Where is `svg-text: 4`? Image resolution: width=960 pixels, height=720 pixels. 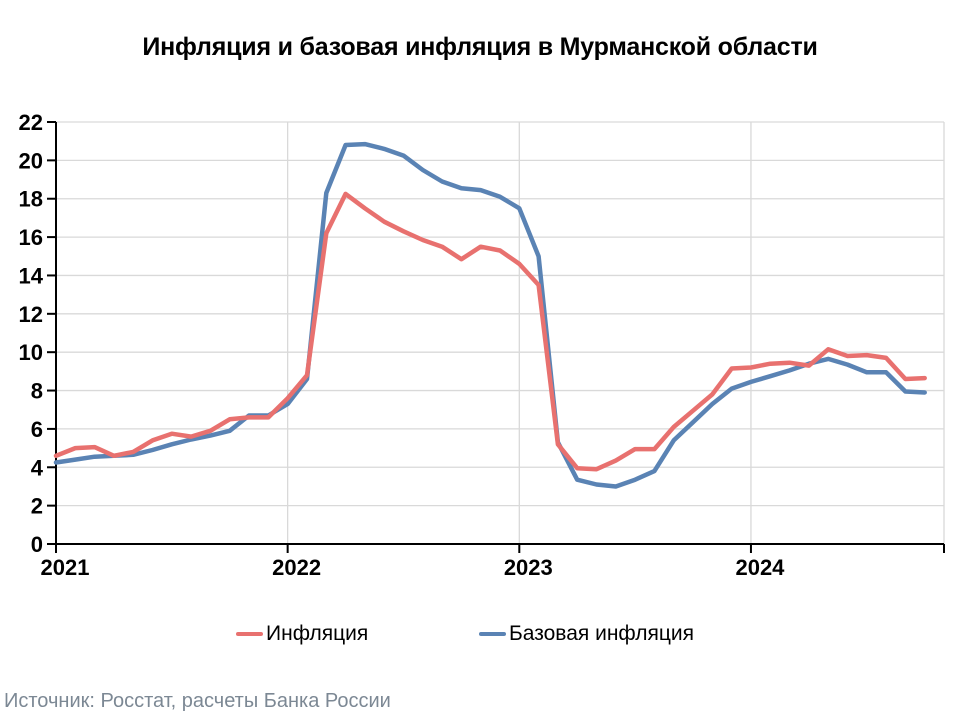 svg-text: 4 is located at coordinates (37, 467).